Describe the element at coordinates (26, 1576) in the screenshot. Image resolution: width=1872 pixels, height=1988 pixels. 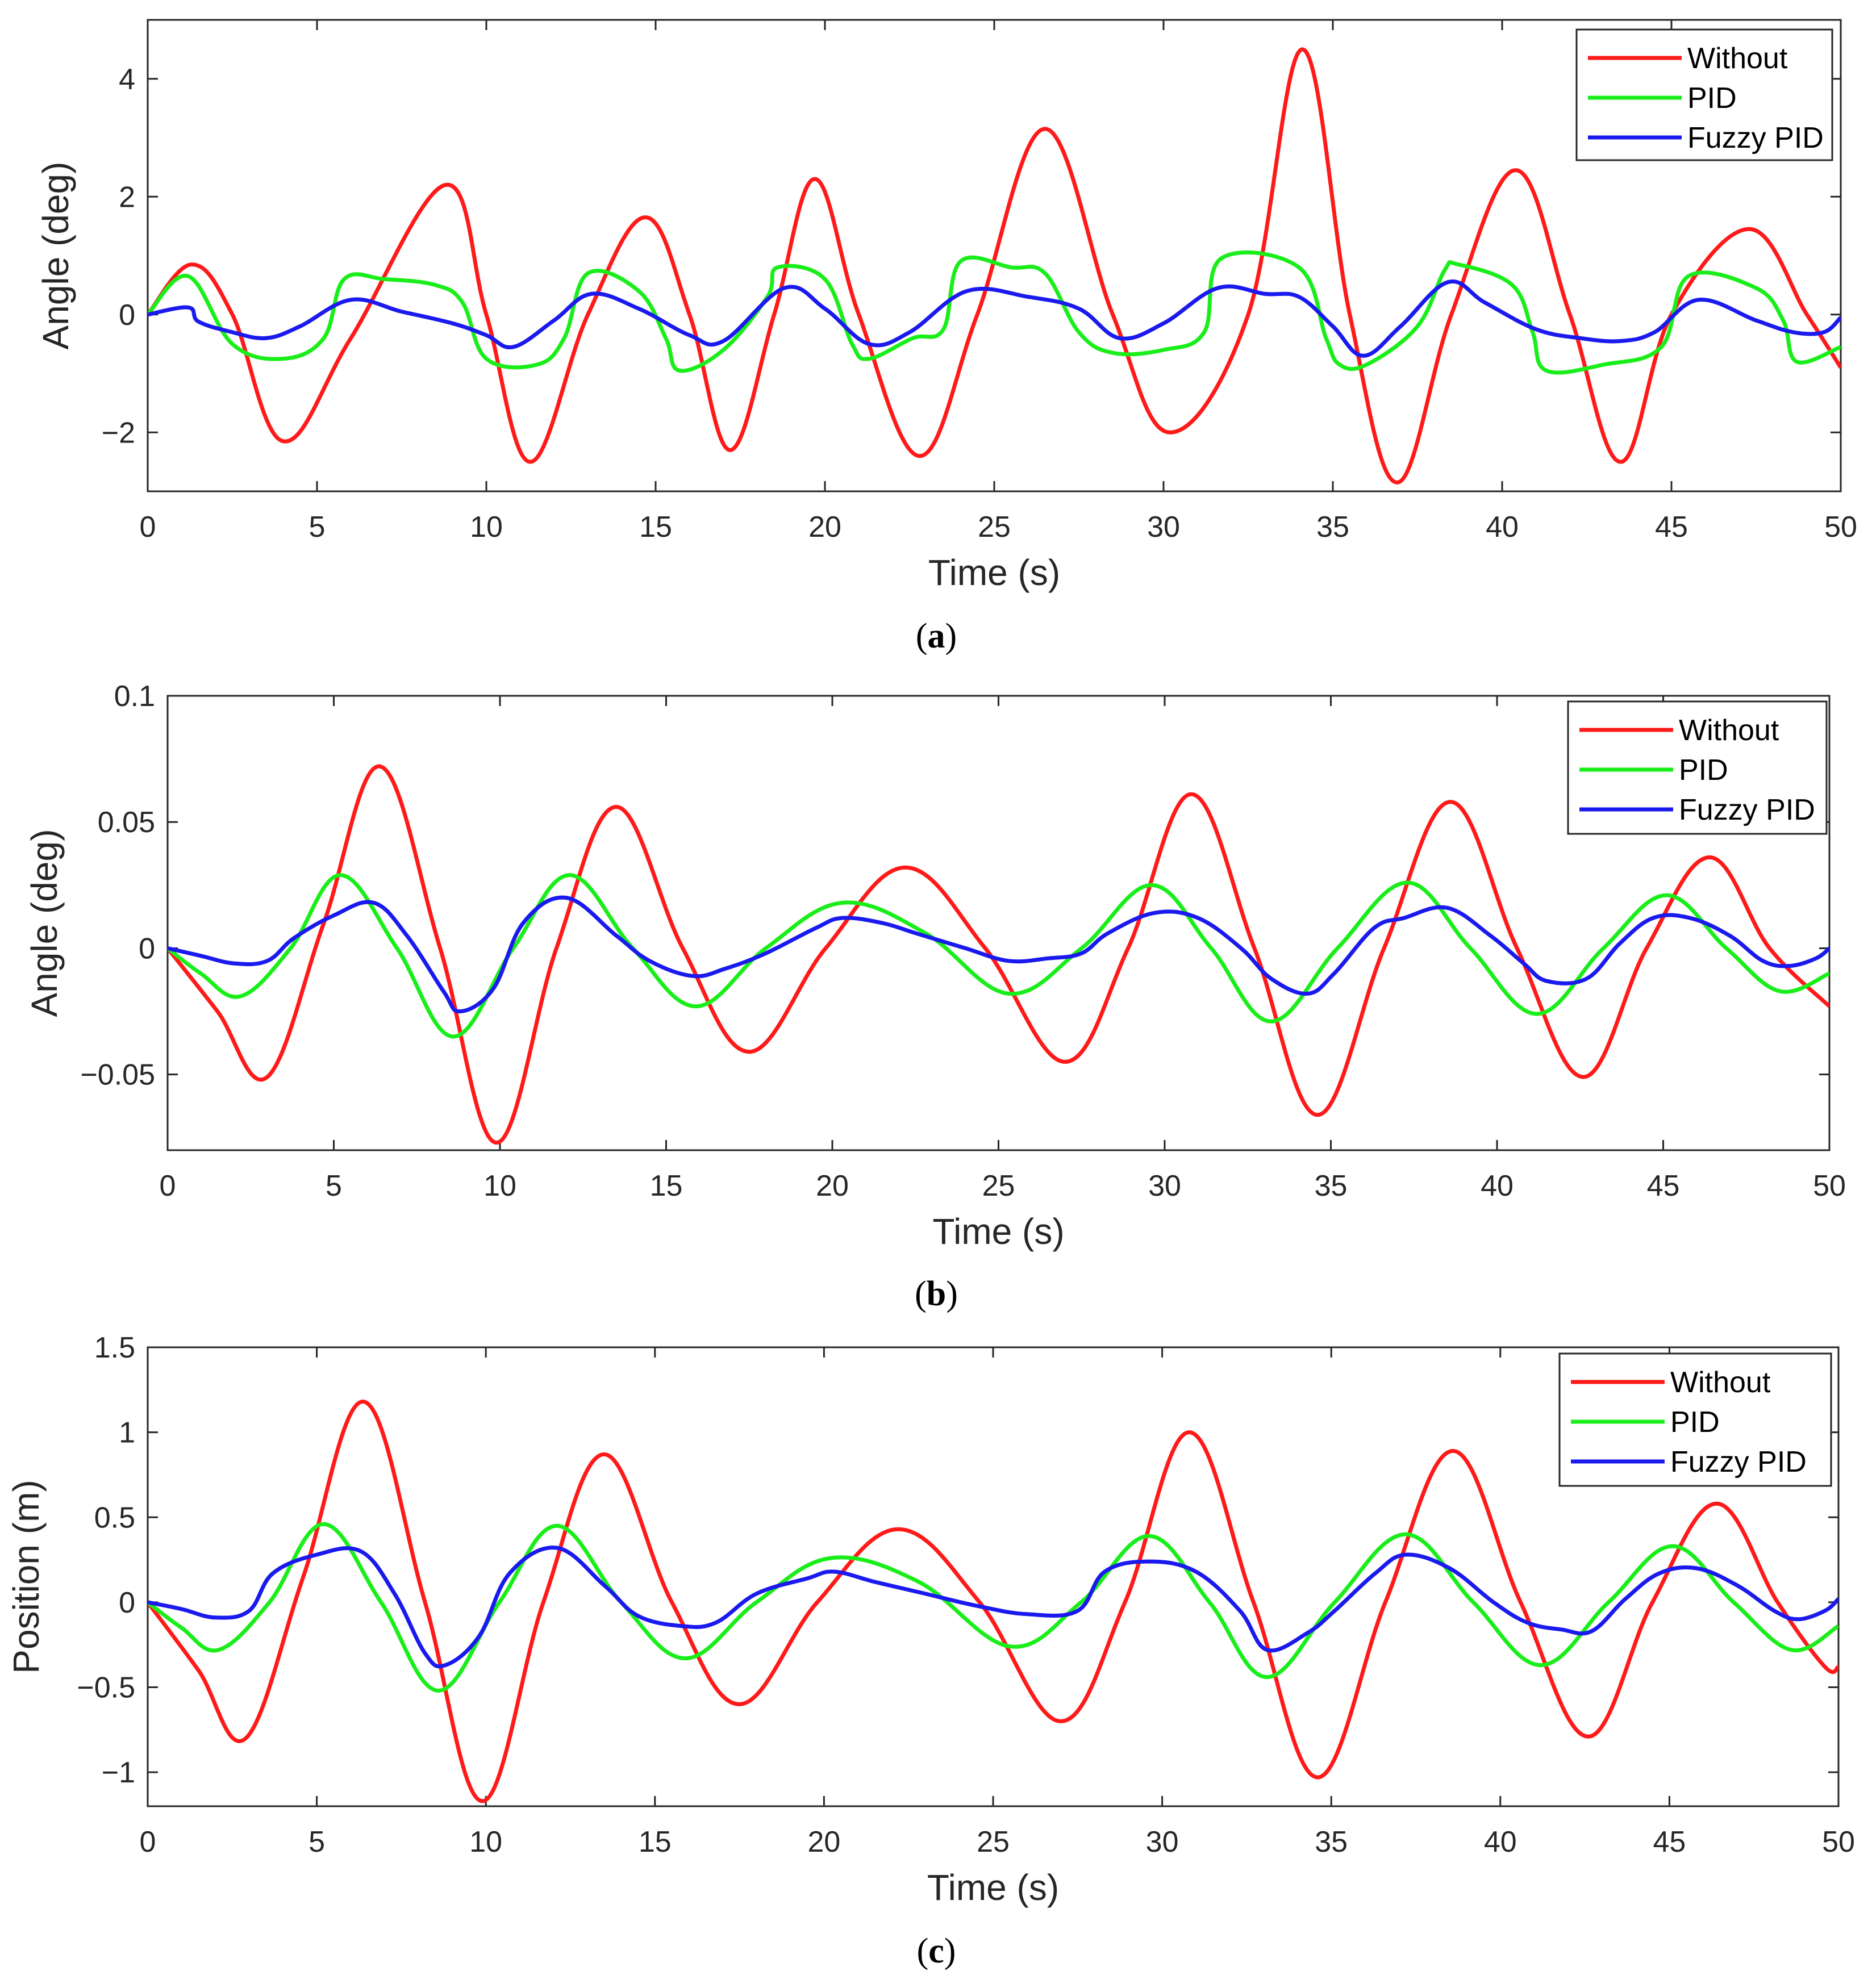
I see `y-axis-label: Position (m)` at that location.